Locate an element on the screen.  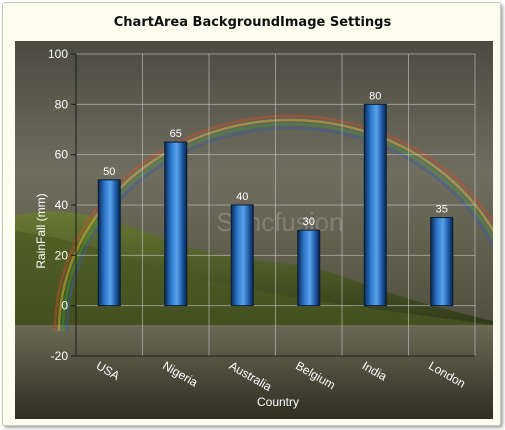
bar-nigeria is located at coordinates (176, 224).